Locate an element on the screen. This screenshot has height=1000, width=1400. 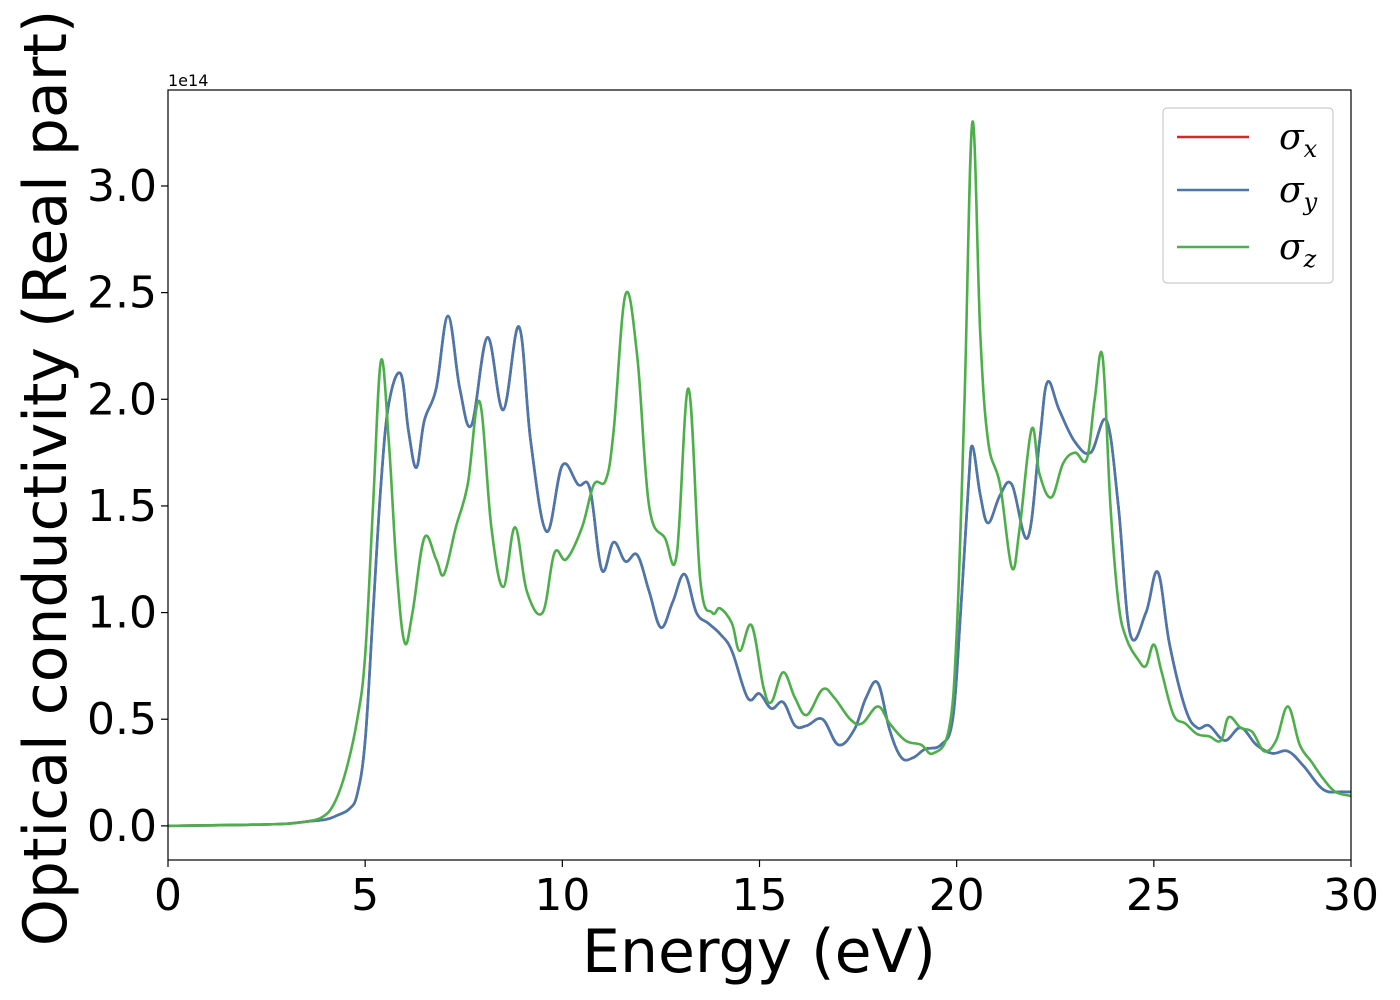
x-axis: 0 5 10 15 20 25 30 is located at coordinates (766, 890).